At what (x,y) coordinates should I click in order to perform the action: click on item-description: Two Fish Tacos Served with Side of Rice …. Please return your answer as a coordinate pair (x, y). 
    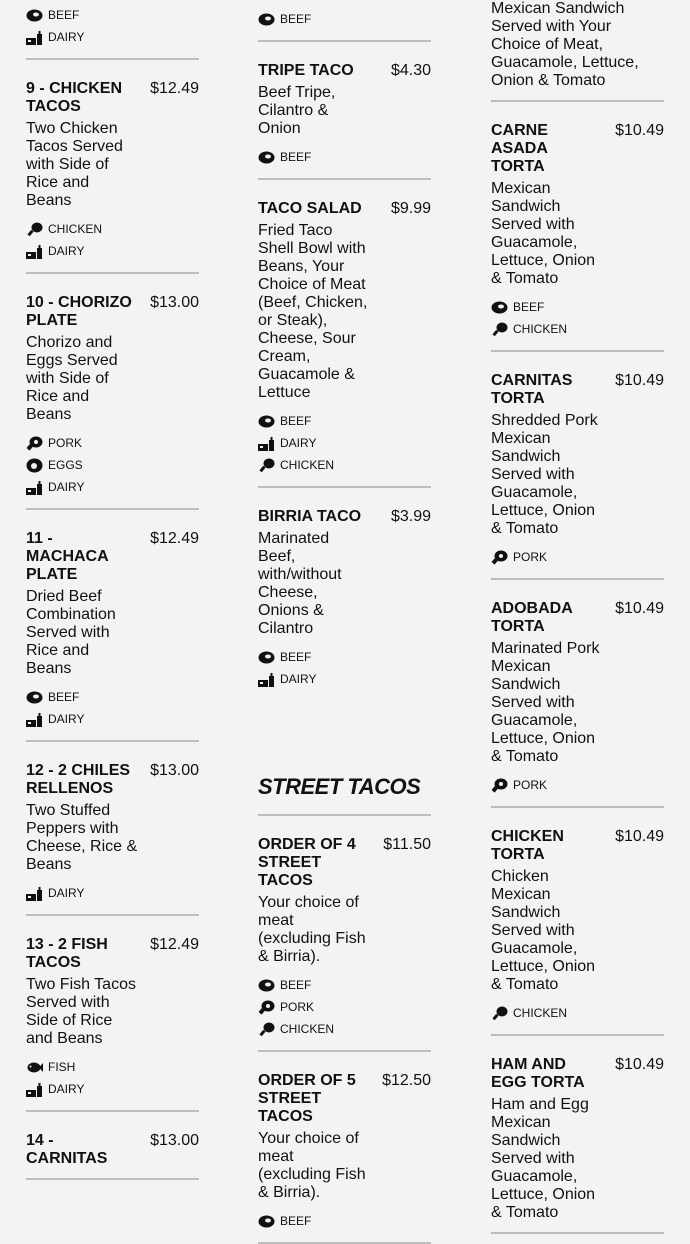
    Looking at the image, I should click on (81, 1011).